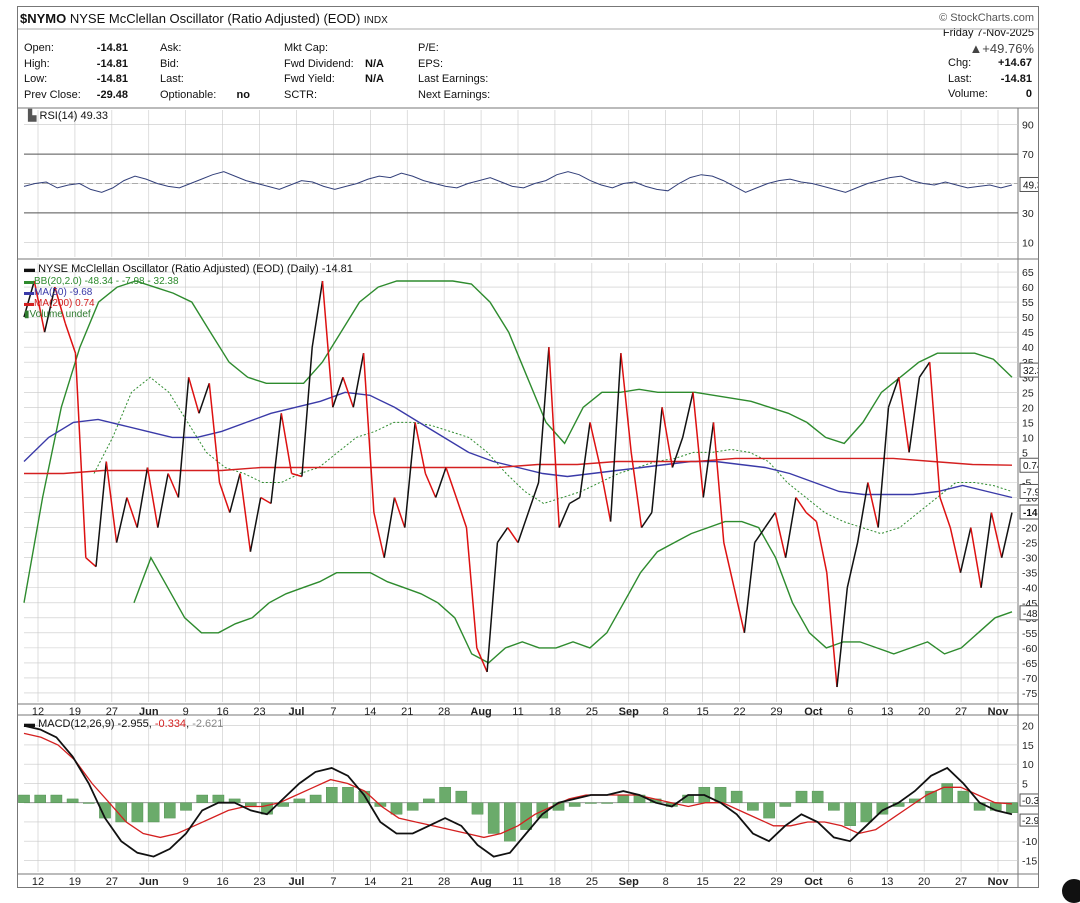  I want to click on y-tick-label: 30, so click(1028, 378).